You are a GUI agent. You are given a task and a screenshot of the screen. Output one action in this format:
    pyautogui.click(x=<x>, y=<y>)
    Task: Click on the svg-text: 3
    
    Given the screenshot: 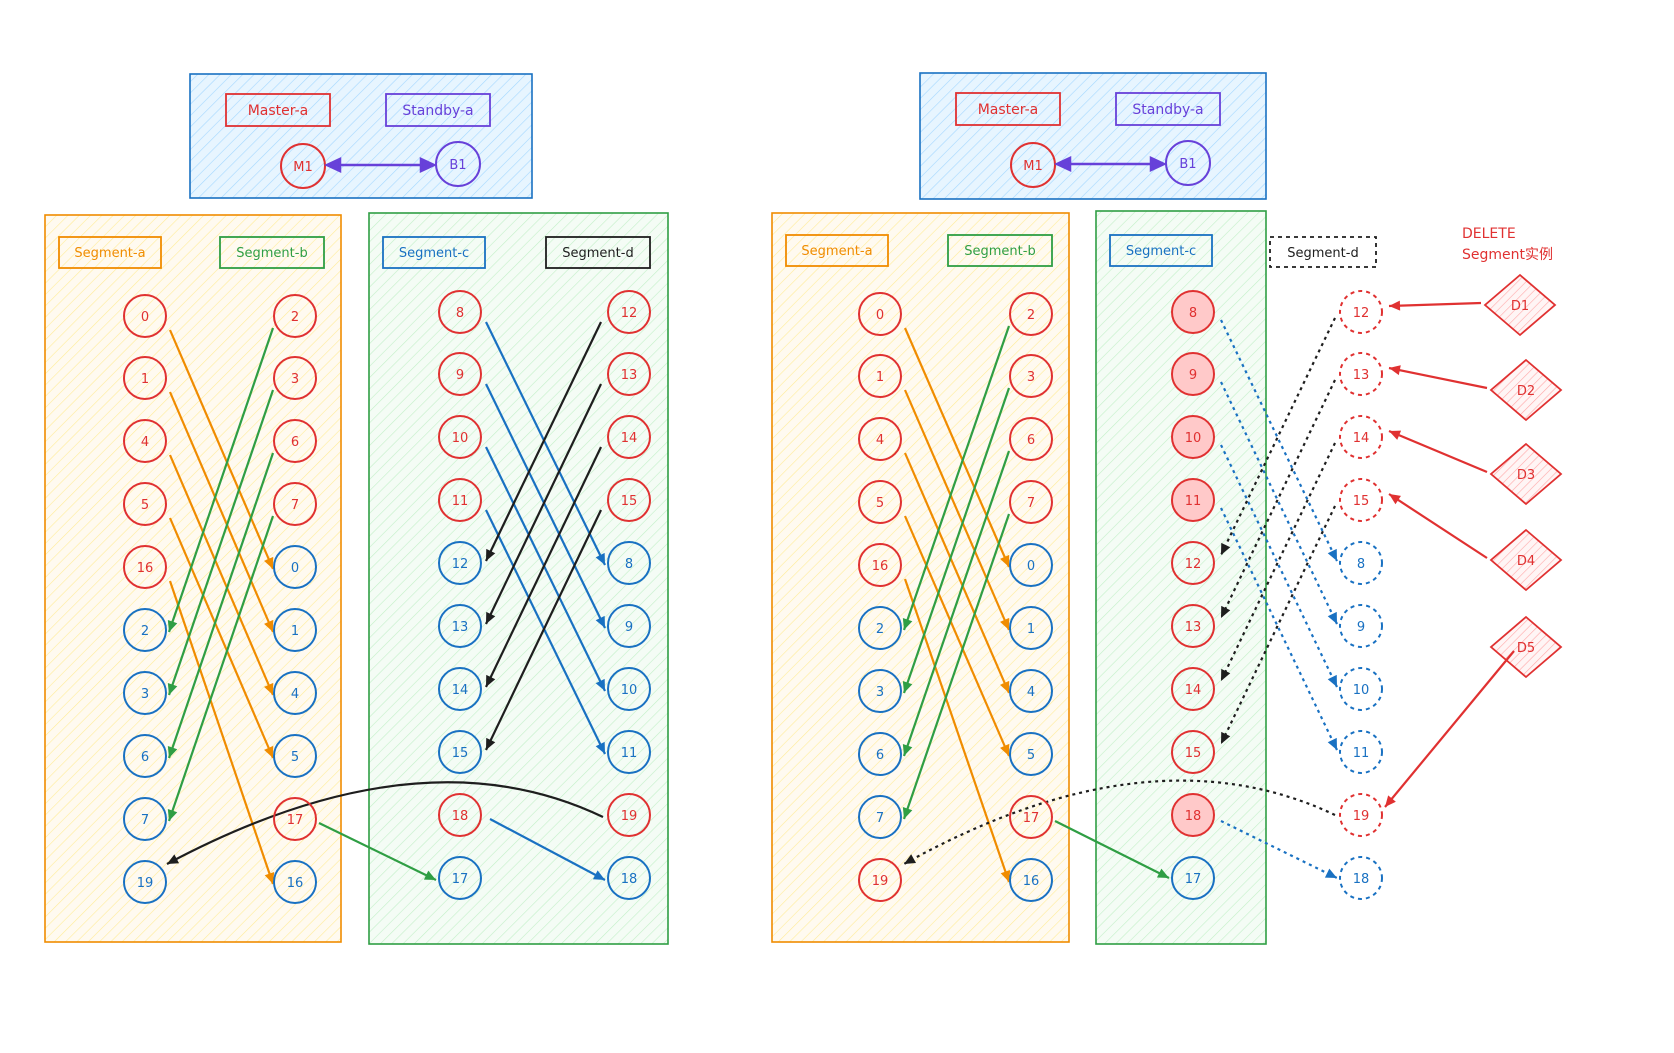 What is the action you would take?
    pyautogui.click(x=295, y=379)
    